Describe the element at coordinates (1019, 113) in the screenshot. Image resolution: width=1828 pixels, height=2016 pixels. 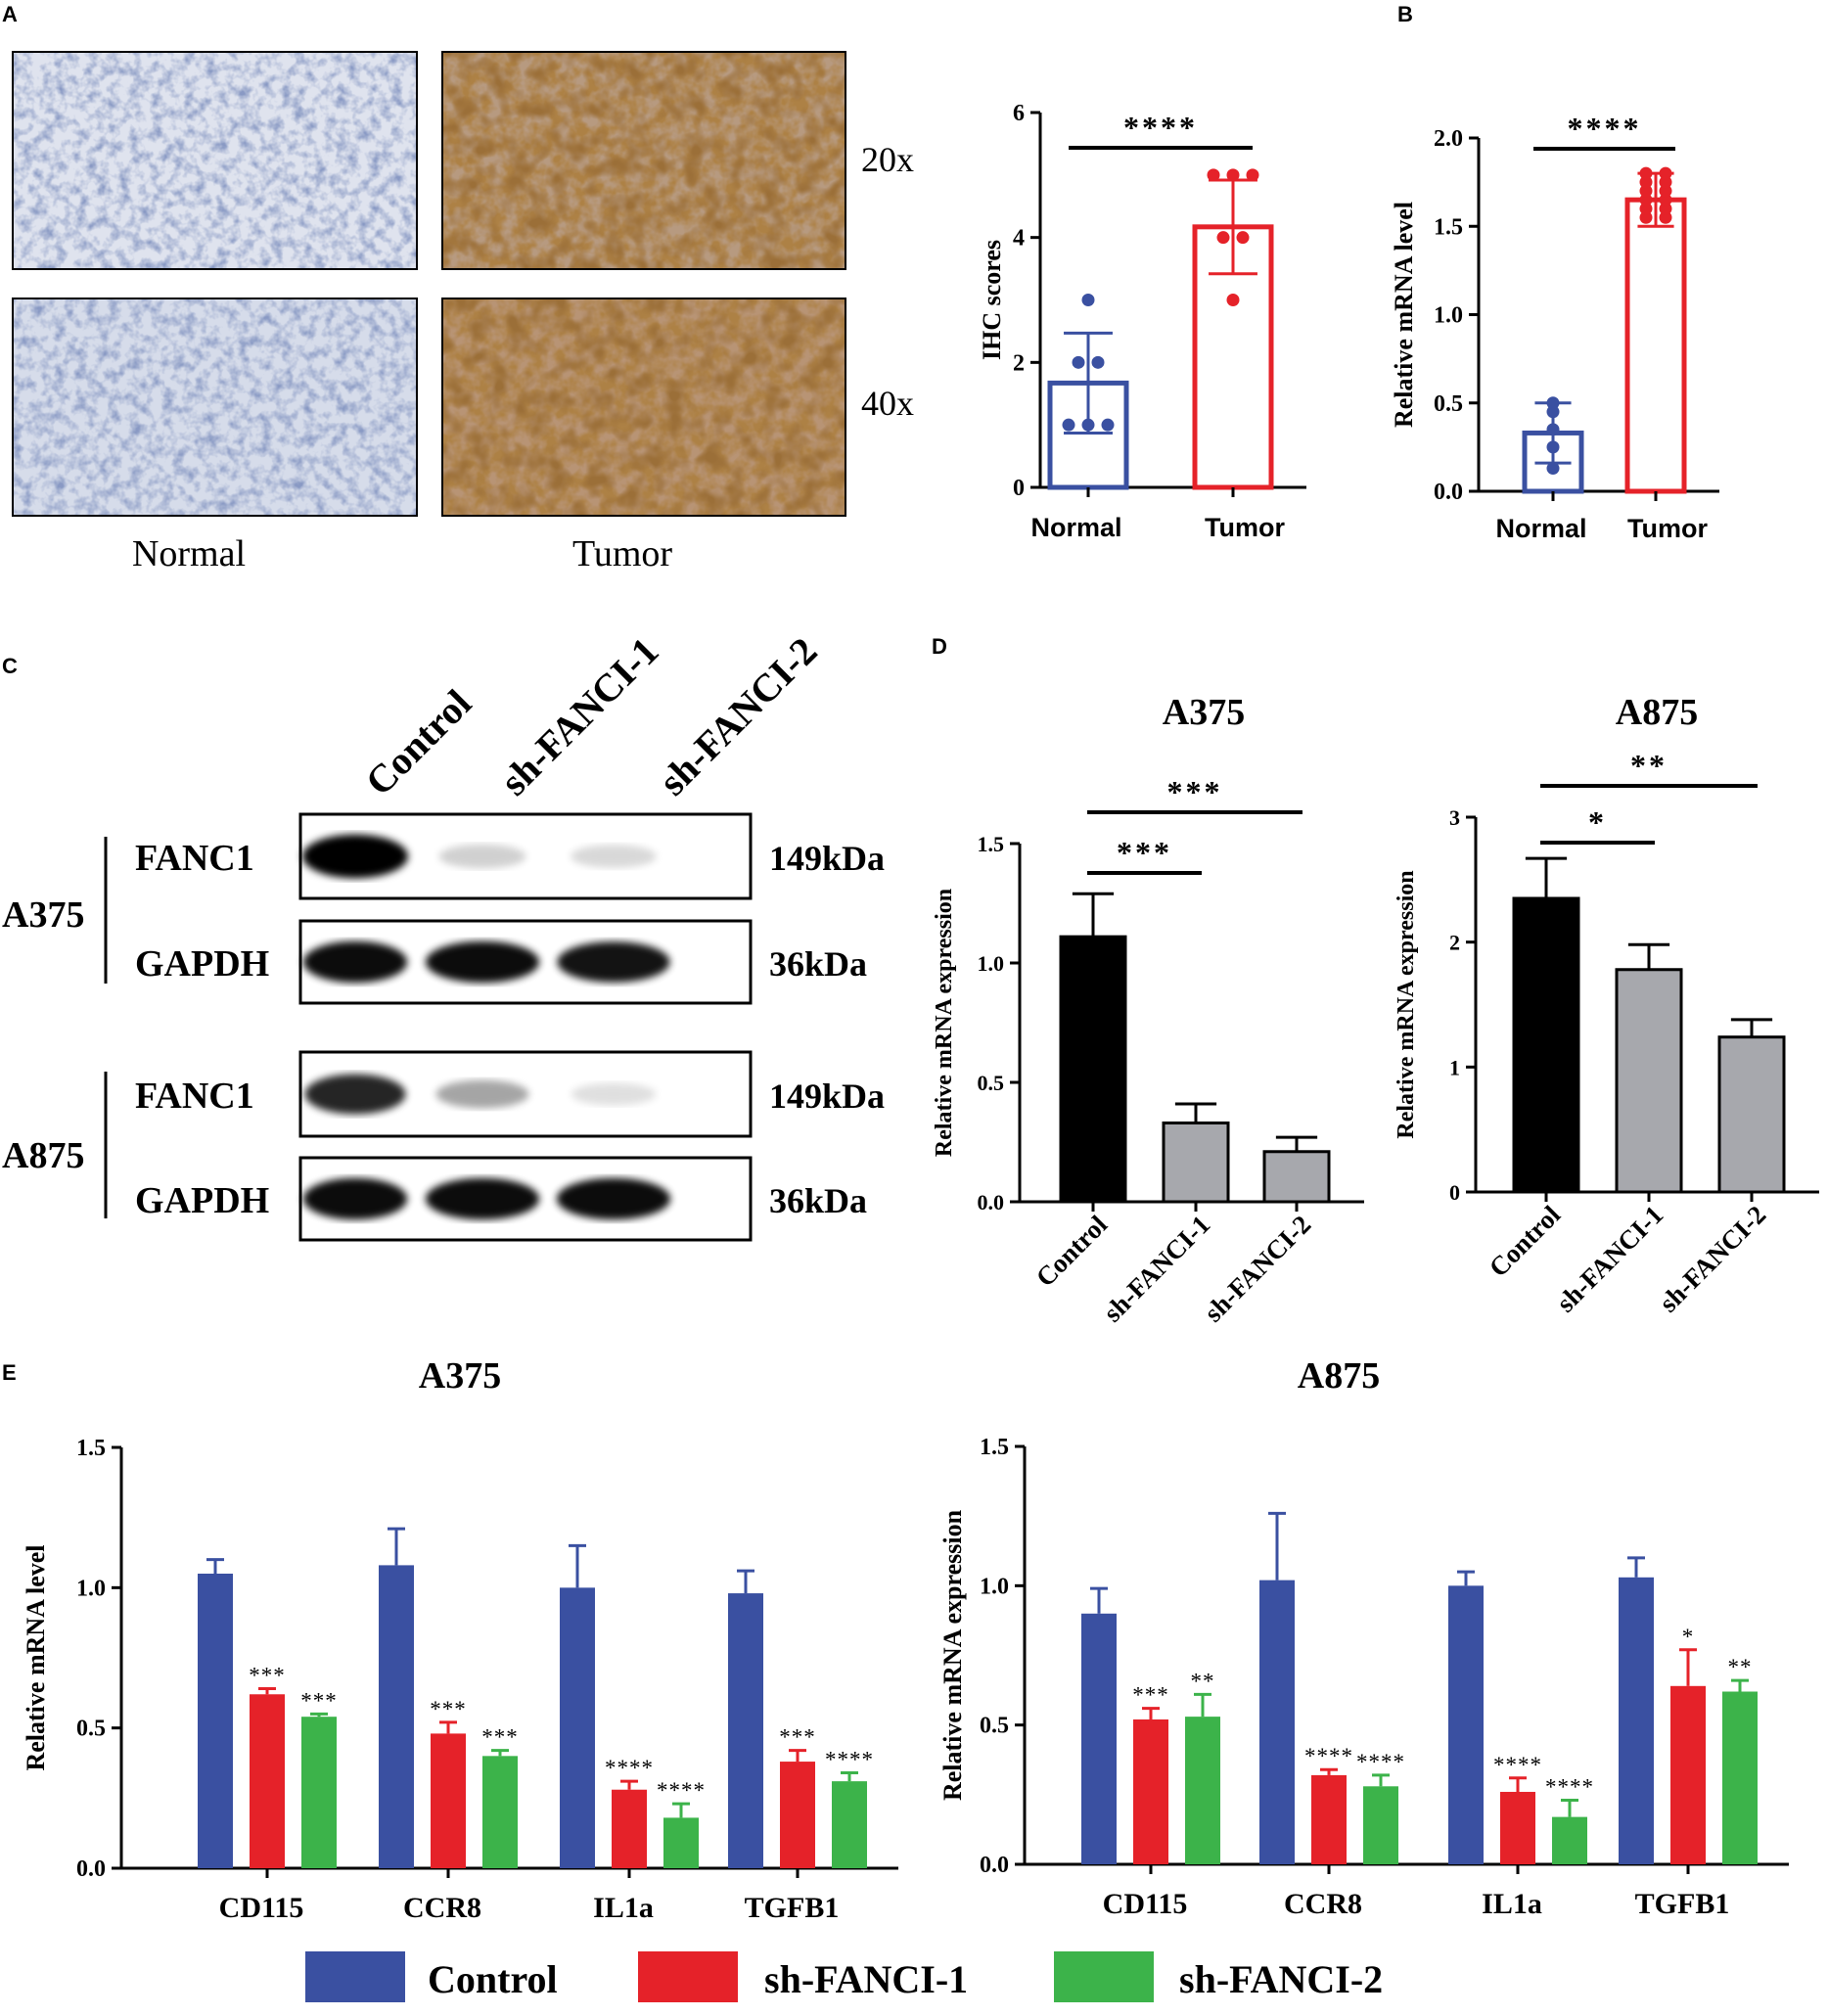
I see `y-tick-label: 6` at that location.